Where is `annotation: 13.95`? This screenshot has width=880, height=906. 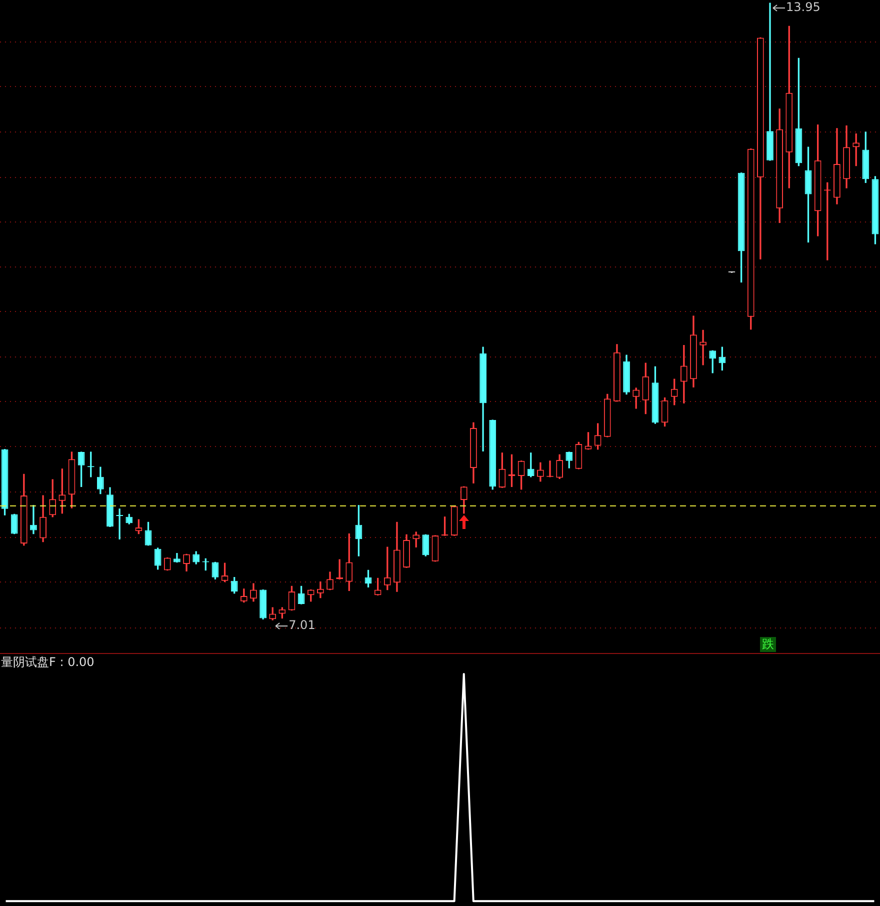
annotation: 13.95 is located at coordinates (803, 7).